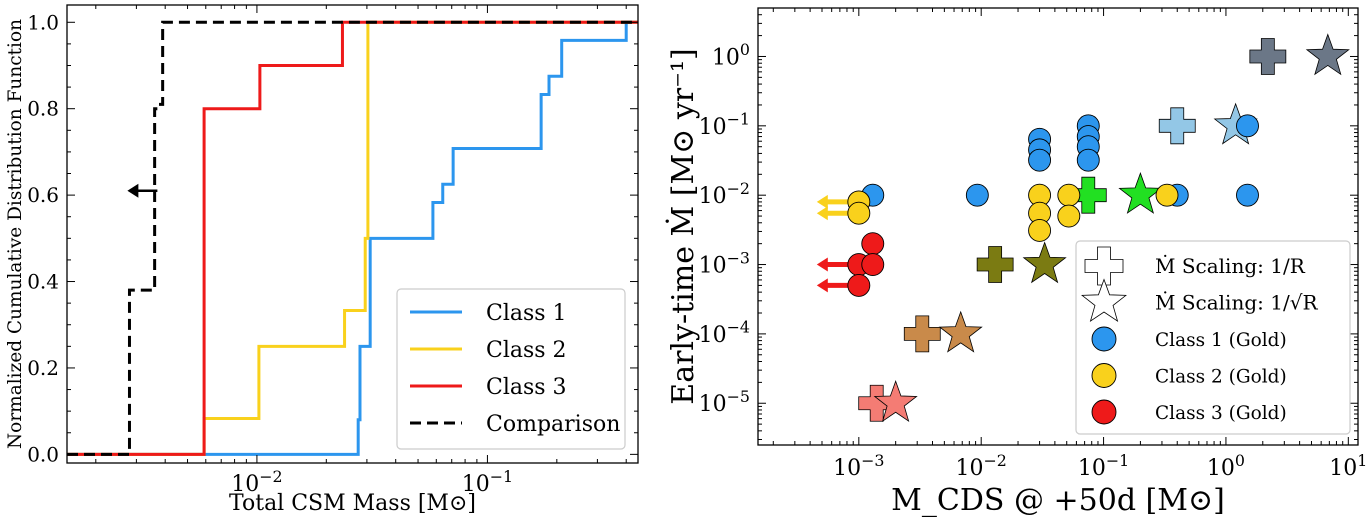 This screenshot has width=1369, height=525. I want to click on y-tick-label: 10⁻³, so click(724, 263).